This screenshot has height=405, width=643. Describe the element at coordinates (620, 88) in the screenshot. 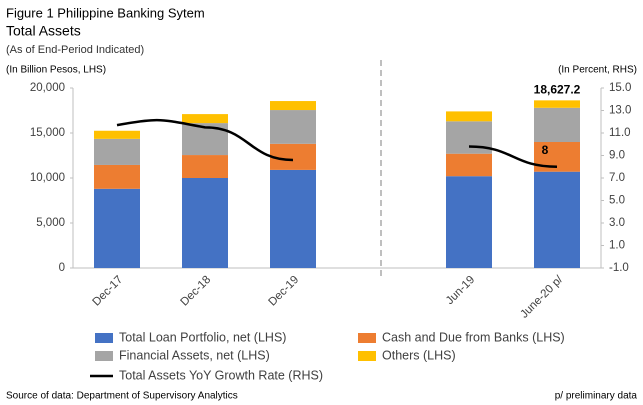

I see `y2-tick-label: 15.0` at that location.